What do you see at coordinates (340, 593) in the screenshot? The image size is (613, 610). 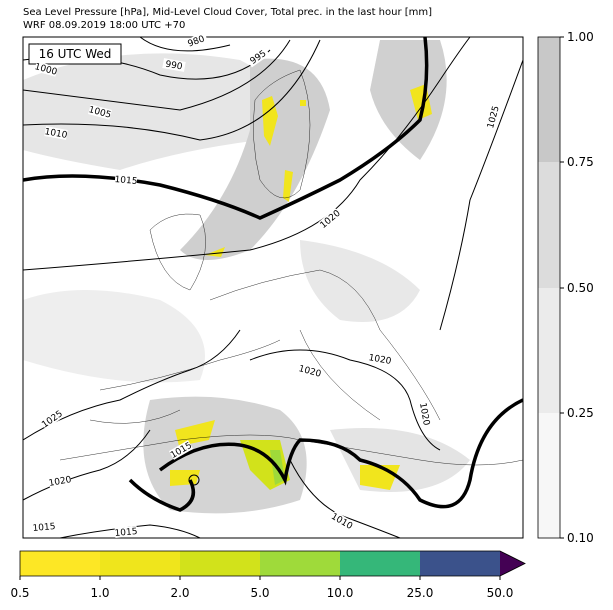 I see `tick-label: 10.0` at bounding box center [340, 593].